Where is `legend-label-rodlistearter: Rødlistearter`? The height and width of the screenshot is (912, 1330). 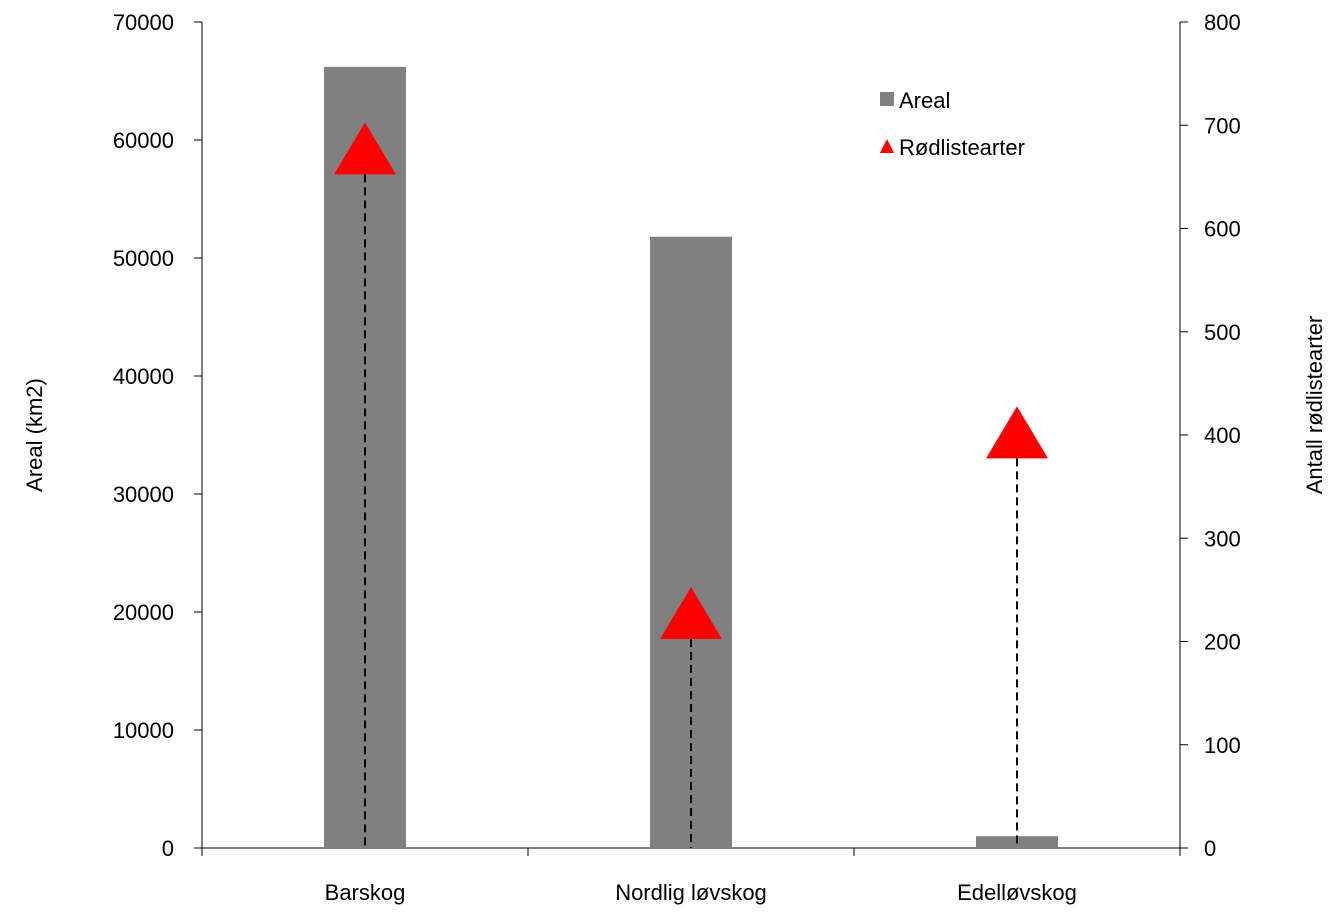
legend-label-rodlistearter: Rødlistearter is located at coordinates (962, 147).